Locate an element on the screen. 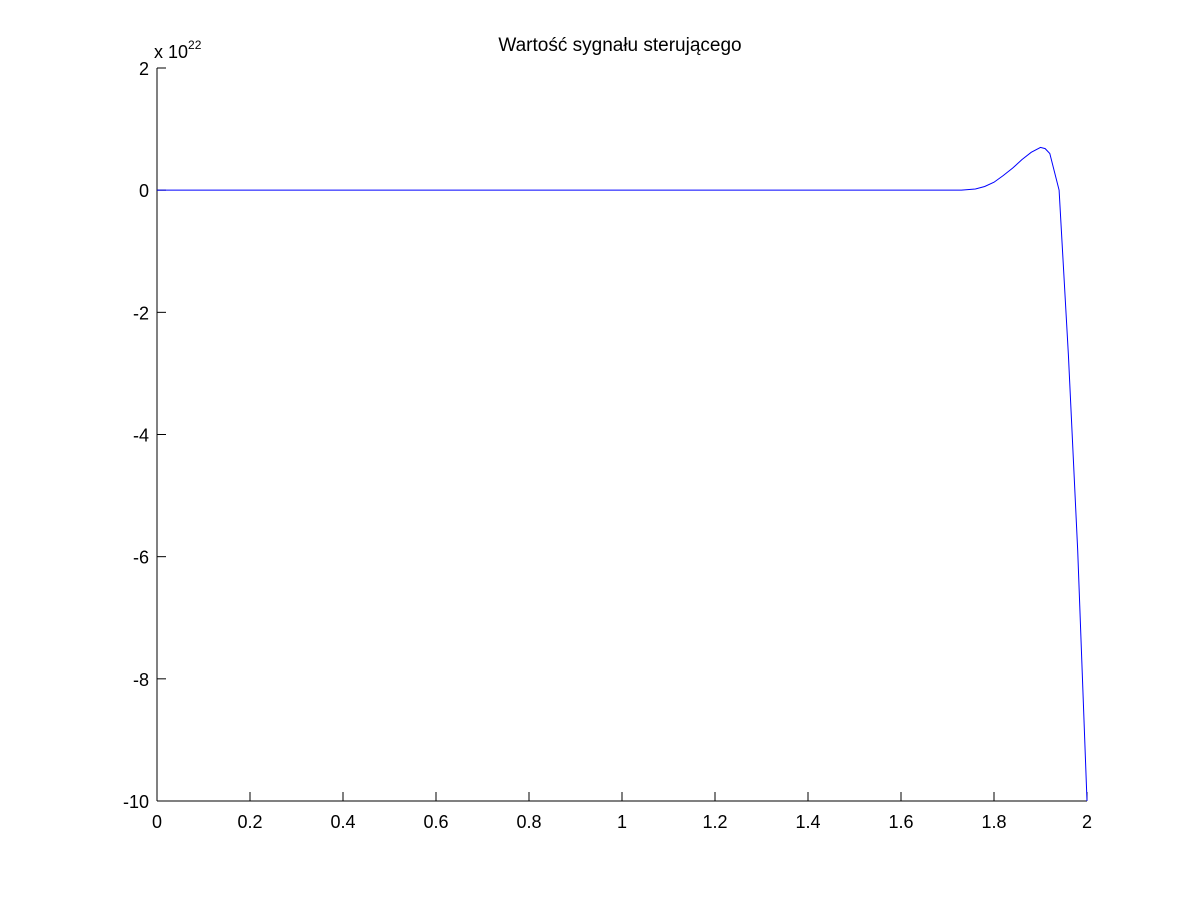  chart-title: Wartość sygnału sterującego is located at coordinates (619, 45).